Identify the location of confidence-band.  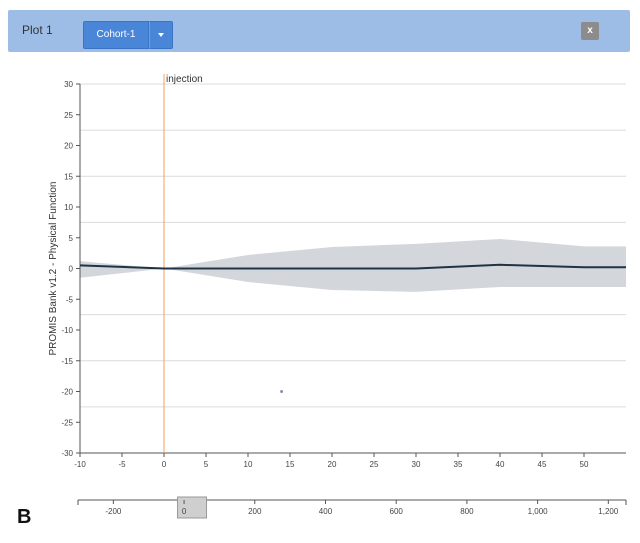
(353, 265).